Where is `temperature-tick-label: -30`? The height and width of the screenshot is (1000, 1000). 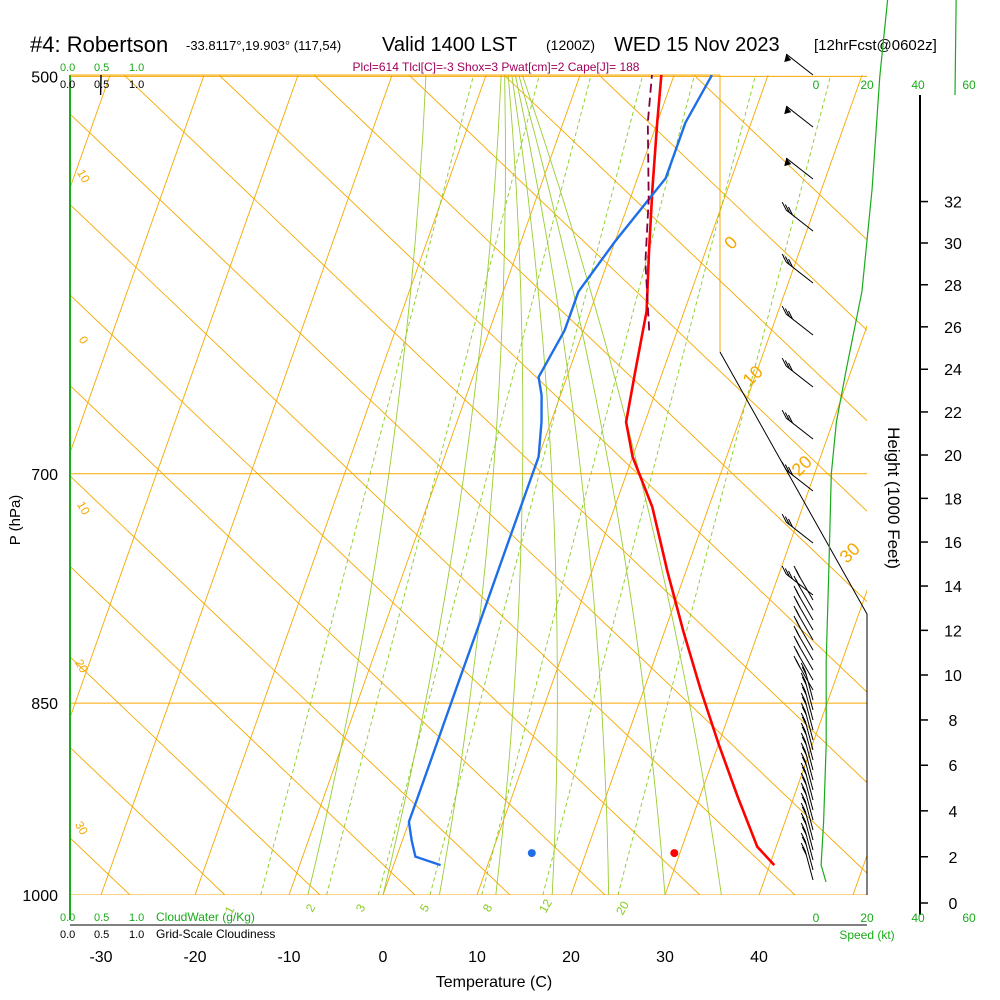
temperature-tick-label: -30 is located at coordinates (100, 957).